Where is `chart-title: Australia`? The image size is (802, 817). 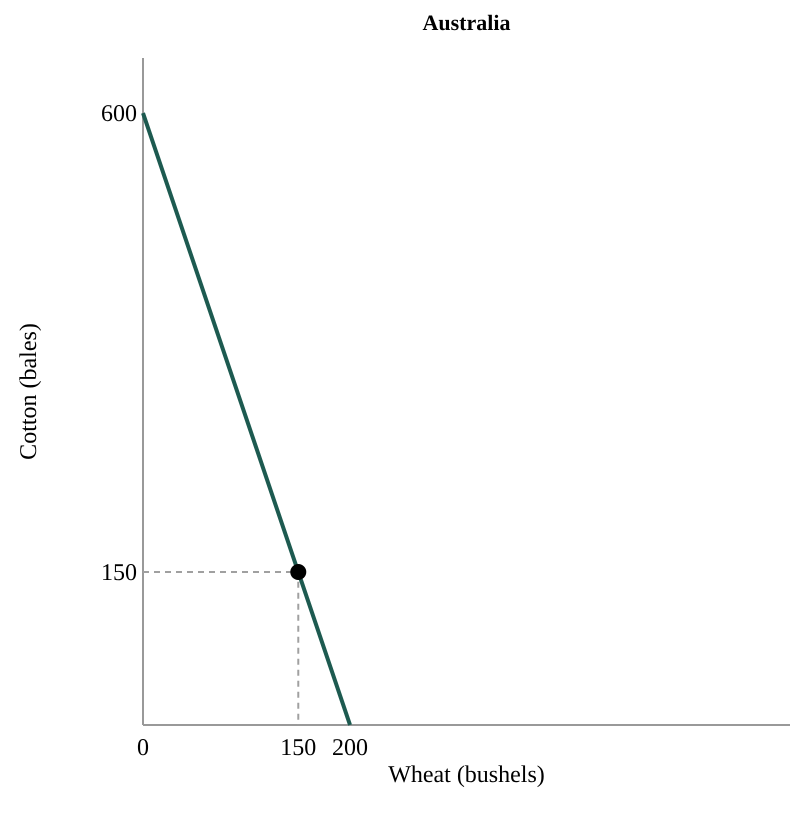
chart-title: Australia is located at coordinates (466, 22).